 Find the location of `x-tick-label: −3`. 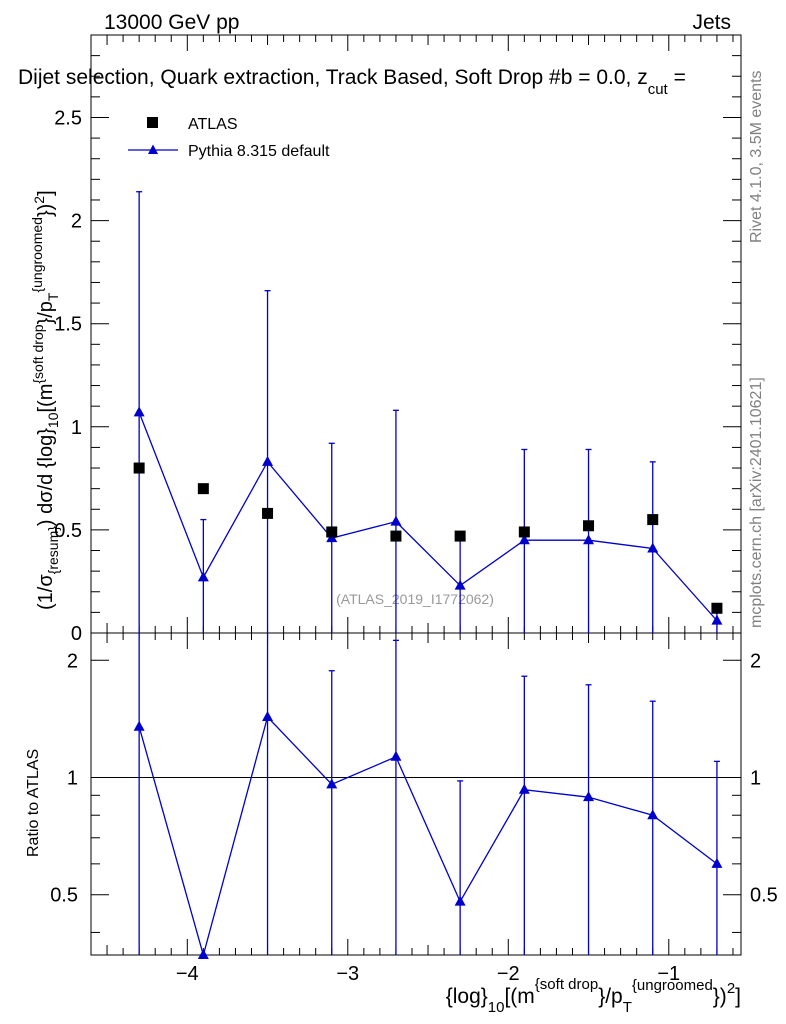

x-tick-label: −3 is located at coordinates (347, 974).